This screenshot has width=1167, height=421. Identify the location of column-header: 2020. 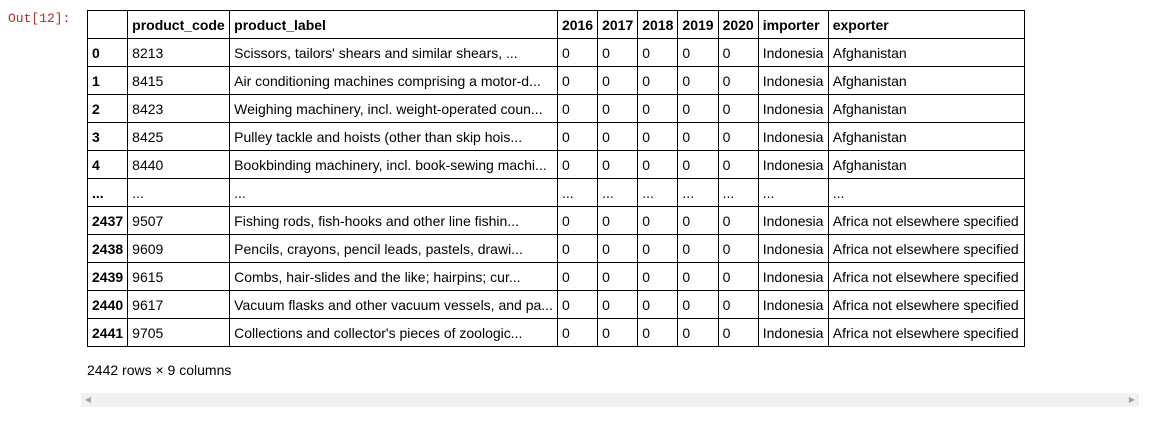
(738, 24).